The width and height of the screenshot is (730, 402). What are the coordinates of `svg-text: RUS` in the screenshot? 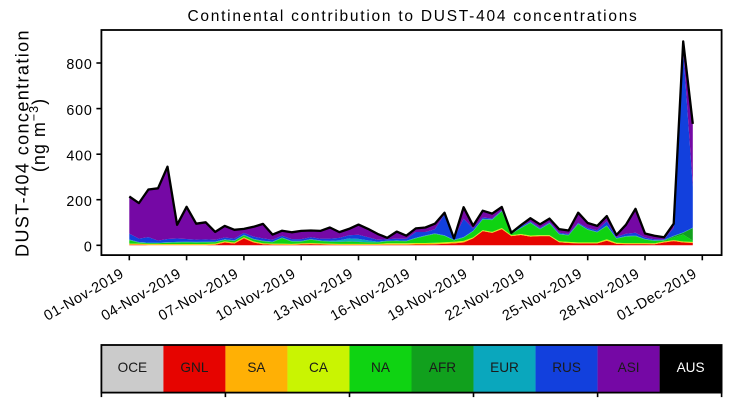 It's located at (566, 367).